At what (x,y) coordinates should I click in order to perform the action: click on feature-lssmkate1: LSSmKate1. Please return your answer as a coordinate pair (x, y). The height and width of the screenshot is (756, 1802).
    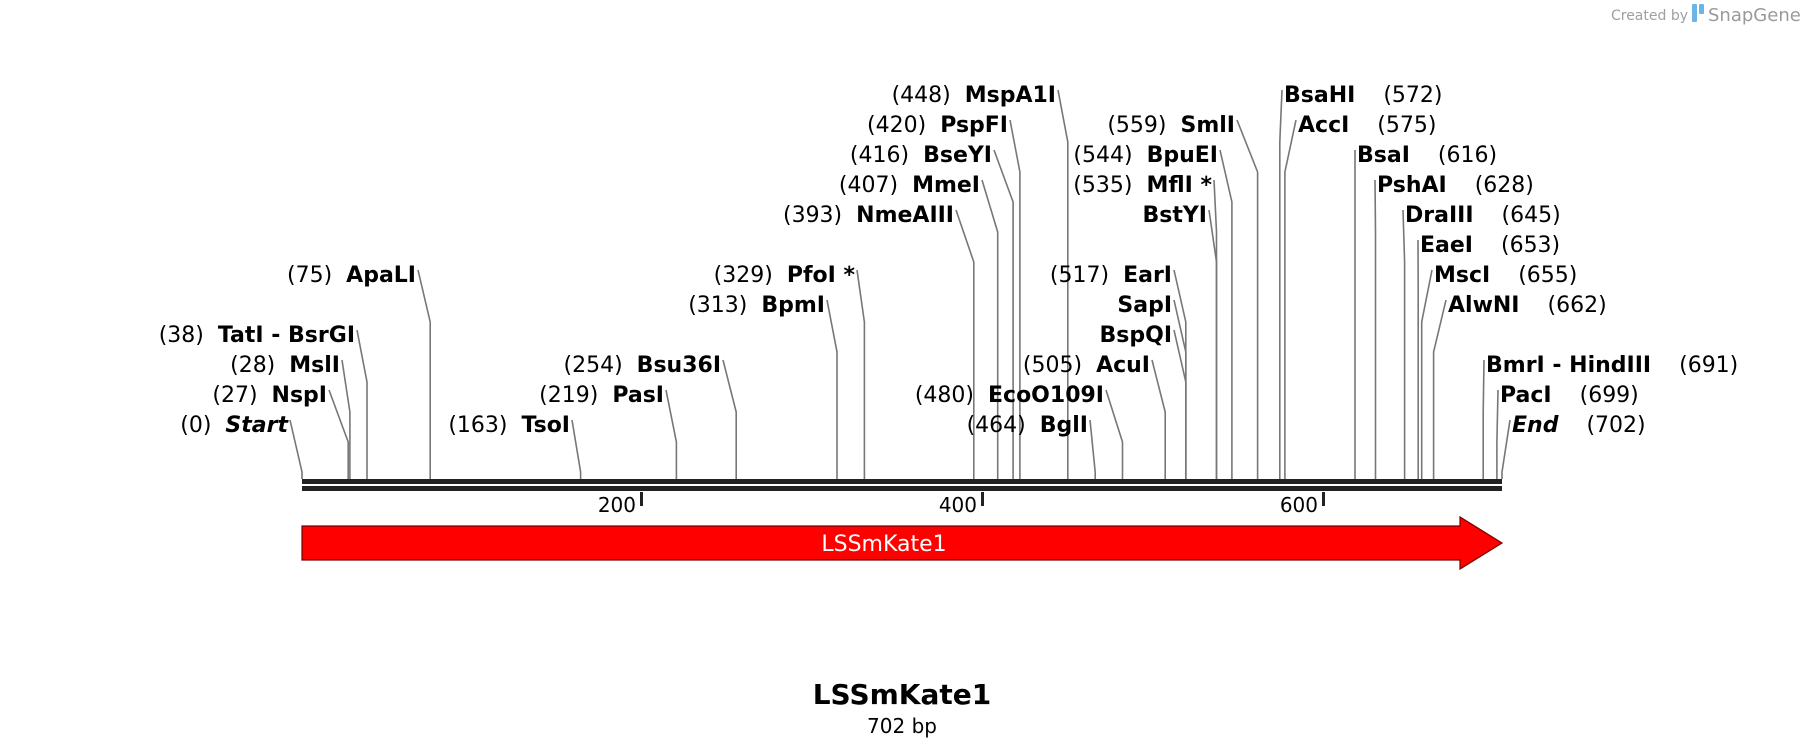
    Looking at the image, I should click on (902, 543).